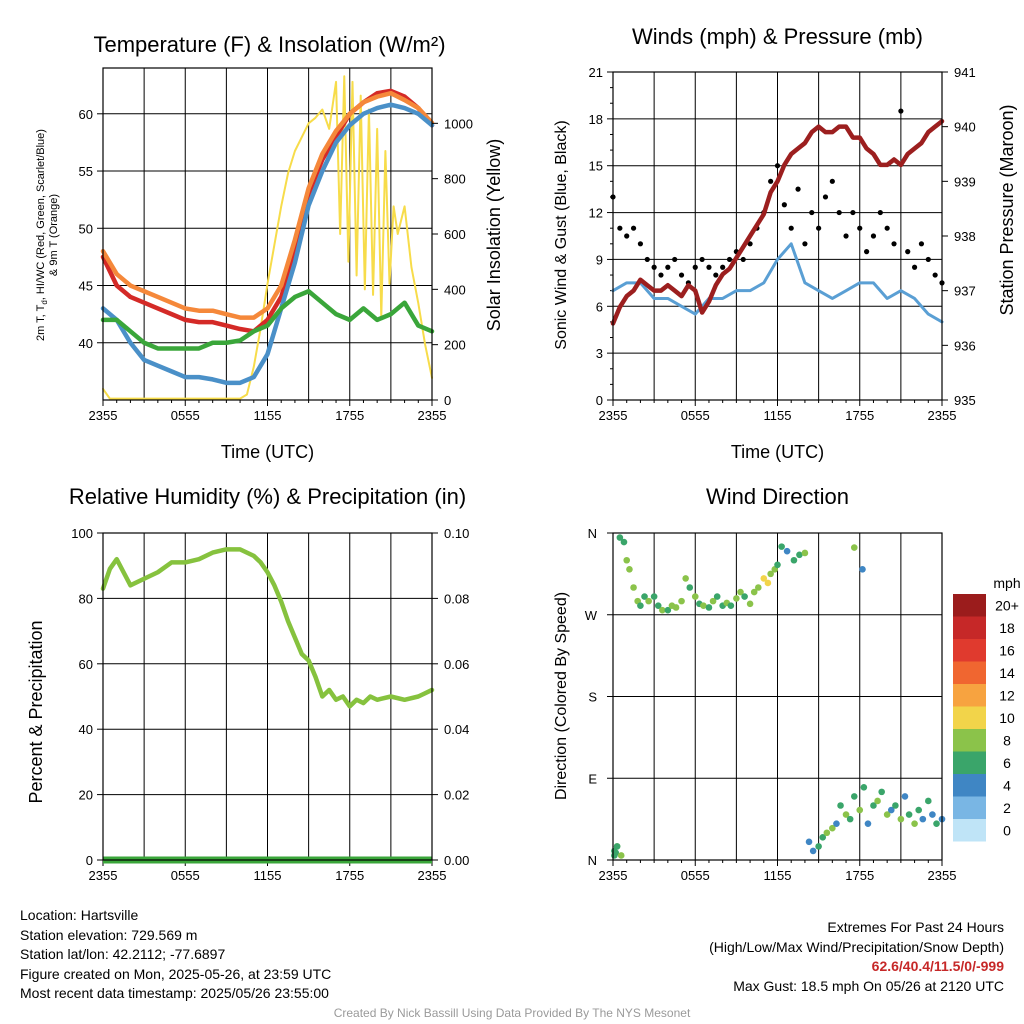  What do you see at coordinates (596, 166) in the screenshot?
I see `y-tick-label: 15` at bounding box center [596, 166].